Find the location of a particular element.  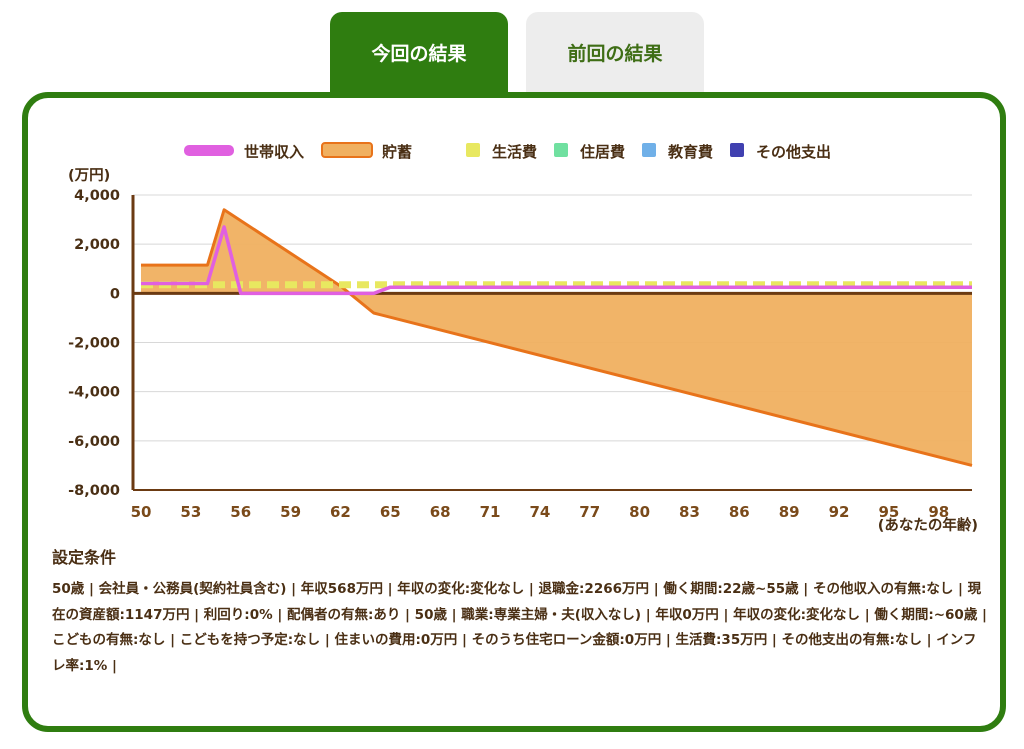

legend-housing-label: 住居費 is located at coordinates (602, 152).